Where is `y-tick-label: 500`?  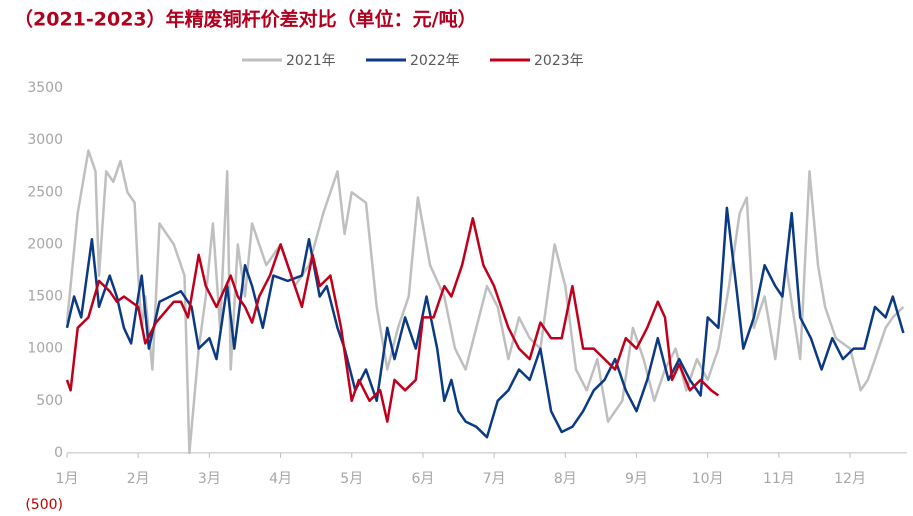
y-tick-label: 500 is located at coordinates (49, 401).